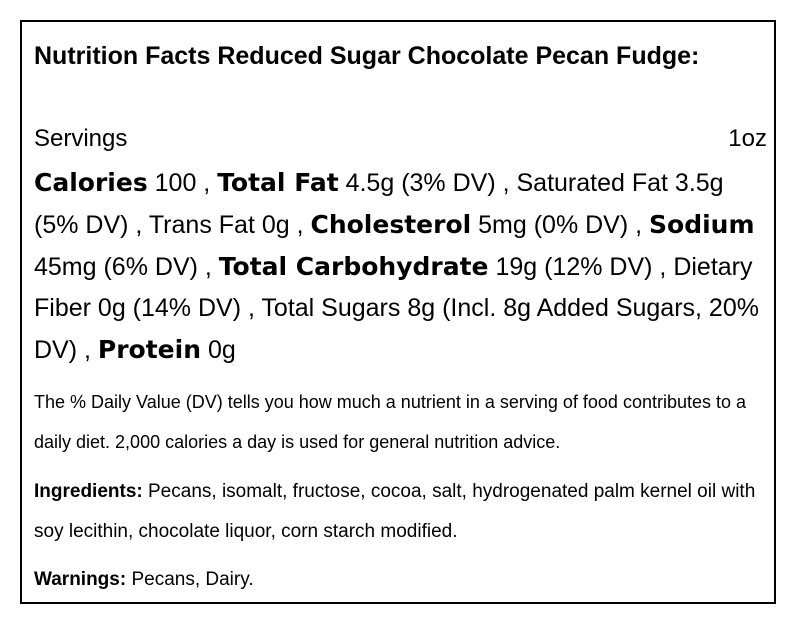 The height and width of the screenshot is (628, 800). What do you see at coordinates (592, 183) in the screenshot?
I see `nutrient-name-saturated-fat: Saturated Fat` at bounding box center [592, 183].